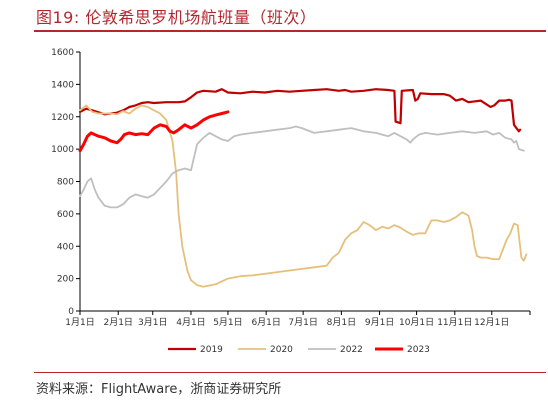  Describe the element at coordinates (227, 322) in the screenshot. I see `x-tick-label: 5月1日` at that location.